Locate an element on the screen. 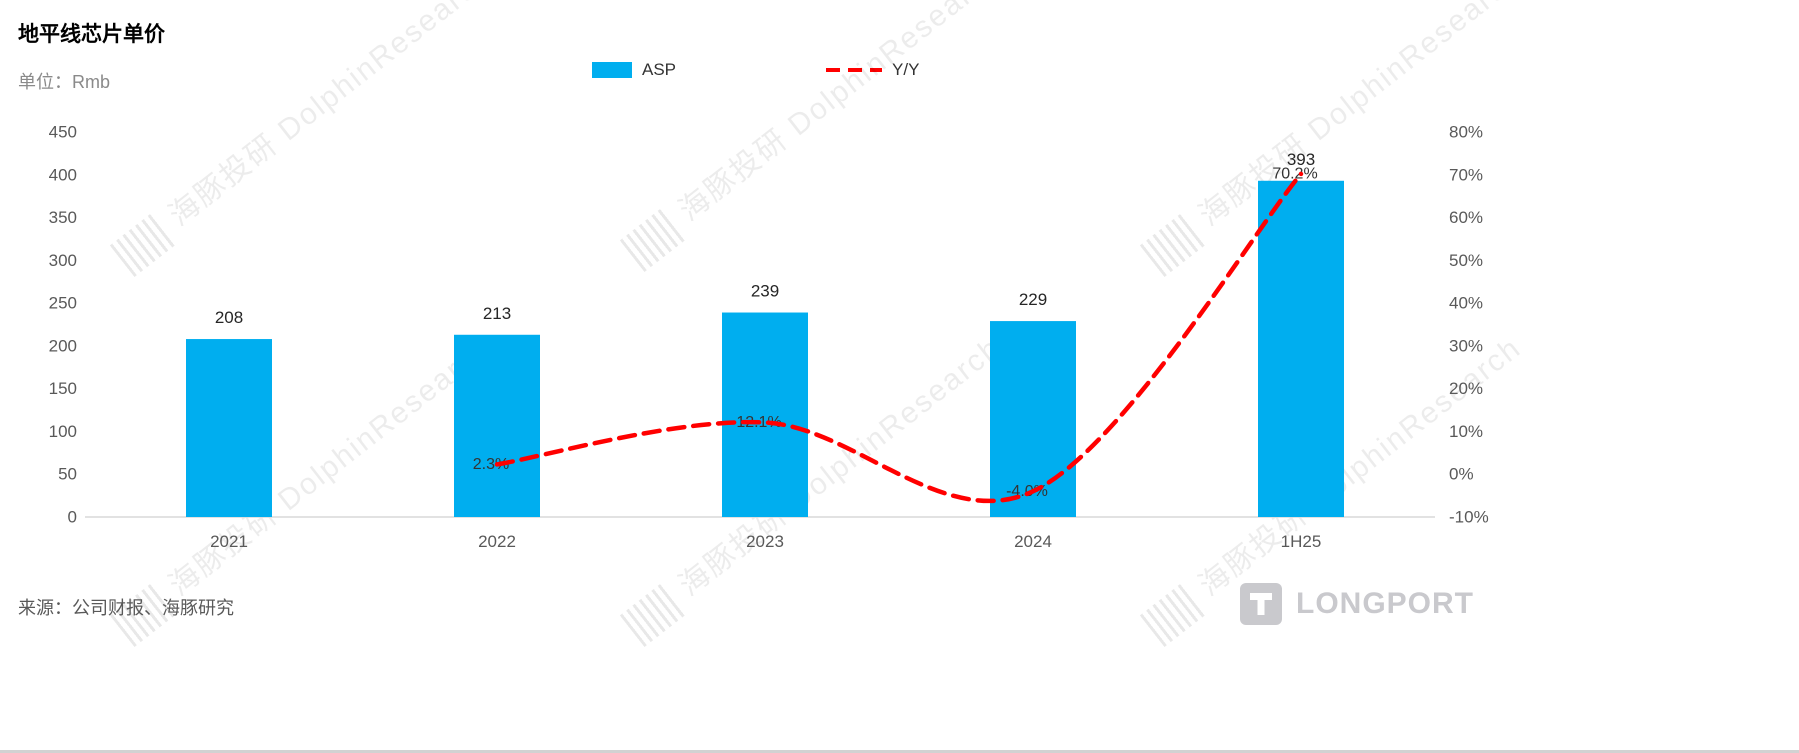 This screenshot has height=753, width=1799. left-axis-tick: 450 is located at coordinates (63, 132).